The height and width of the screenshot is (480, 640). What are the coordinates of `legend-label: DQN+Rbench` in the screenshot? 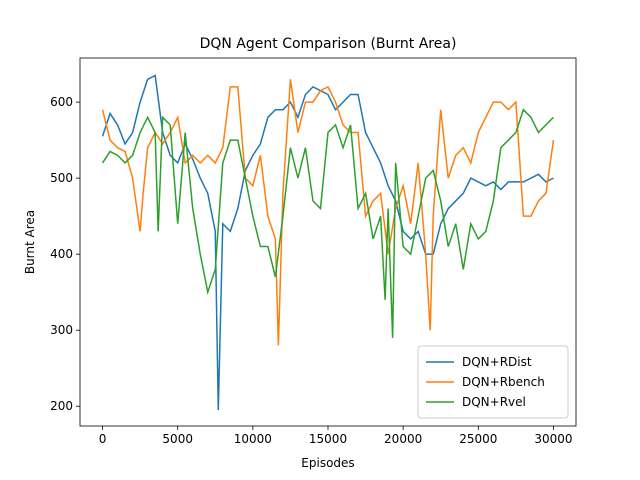 It's located at (503, 382).